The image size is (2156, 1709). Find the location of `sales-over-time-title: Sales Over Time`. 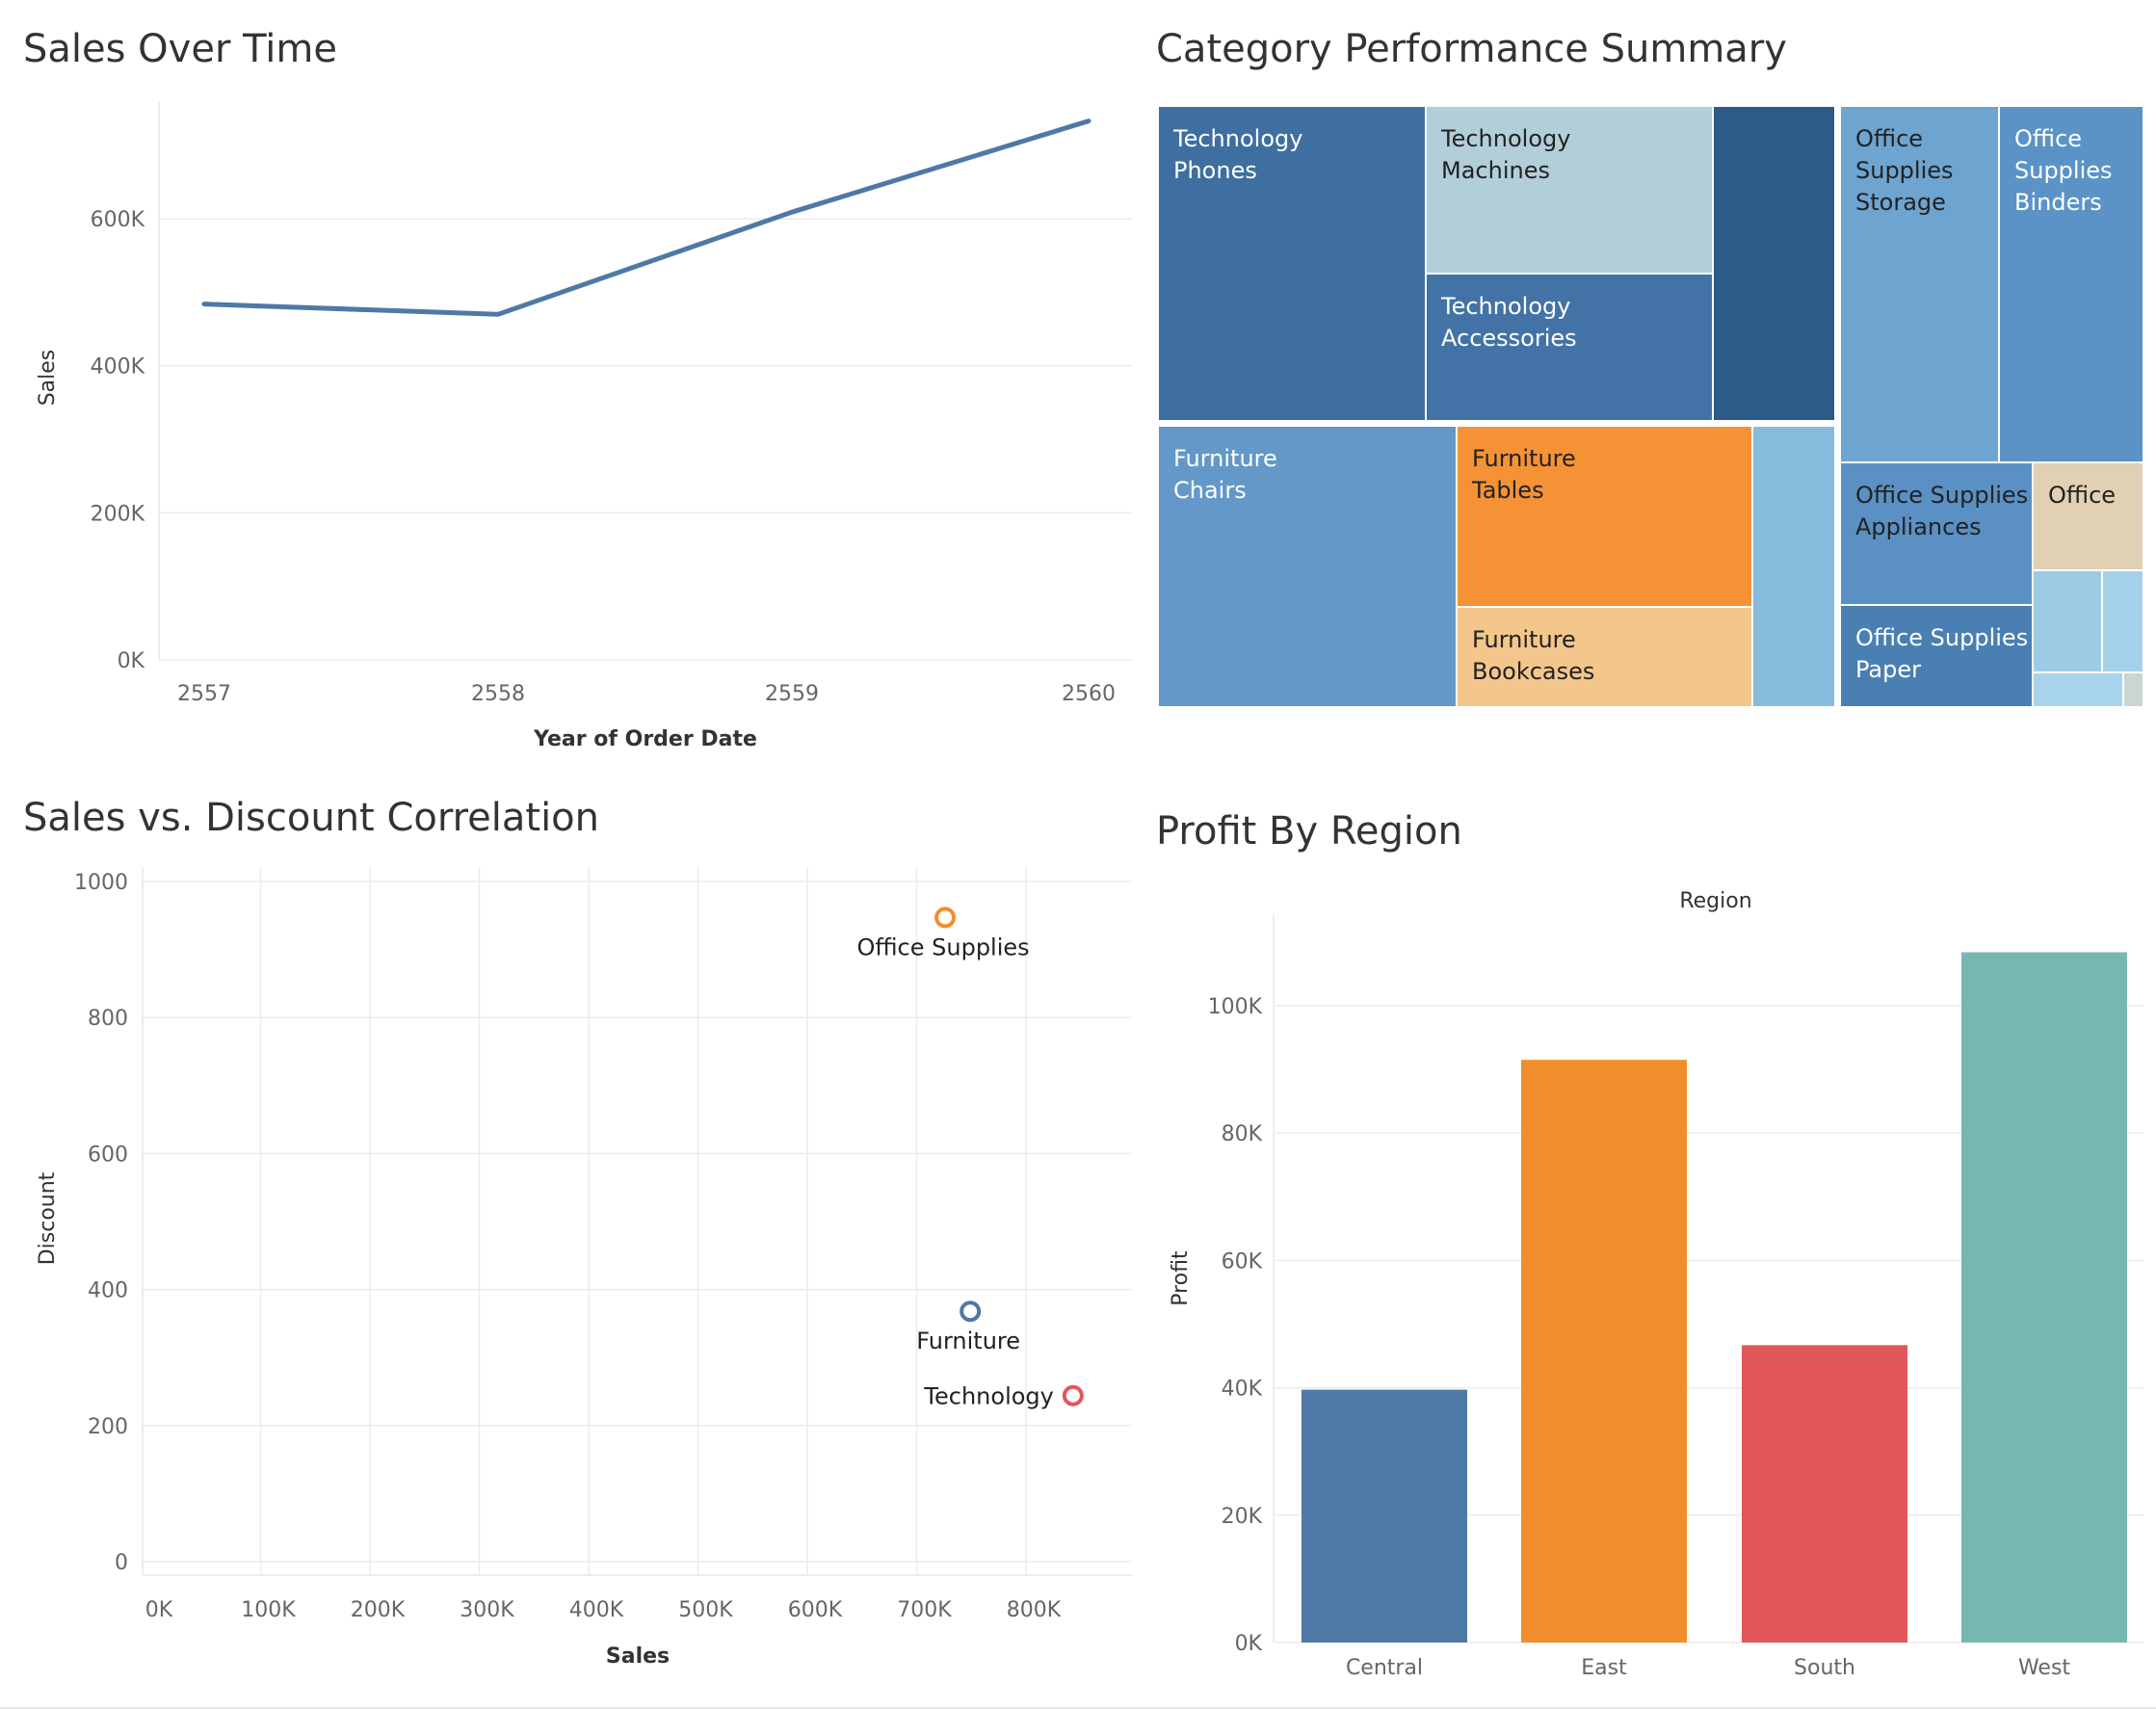

sales-over-time-title: Sales Over Time is located at coordinates (180, 49).